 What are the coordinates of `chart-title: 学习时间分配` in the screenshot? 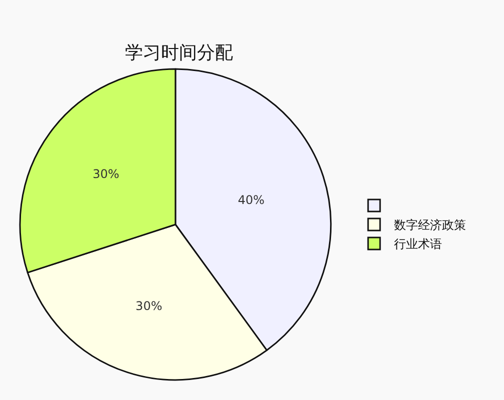 It's located at (178, 53).